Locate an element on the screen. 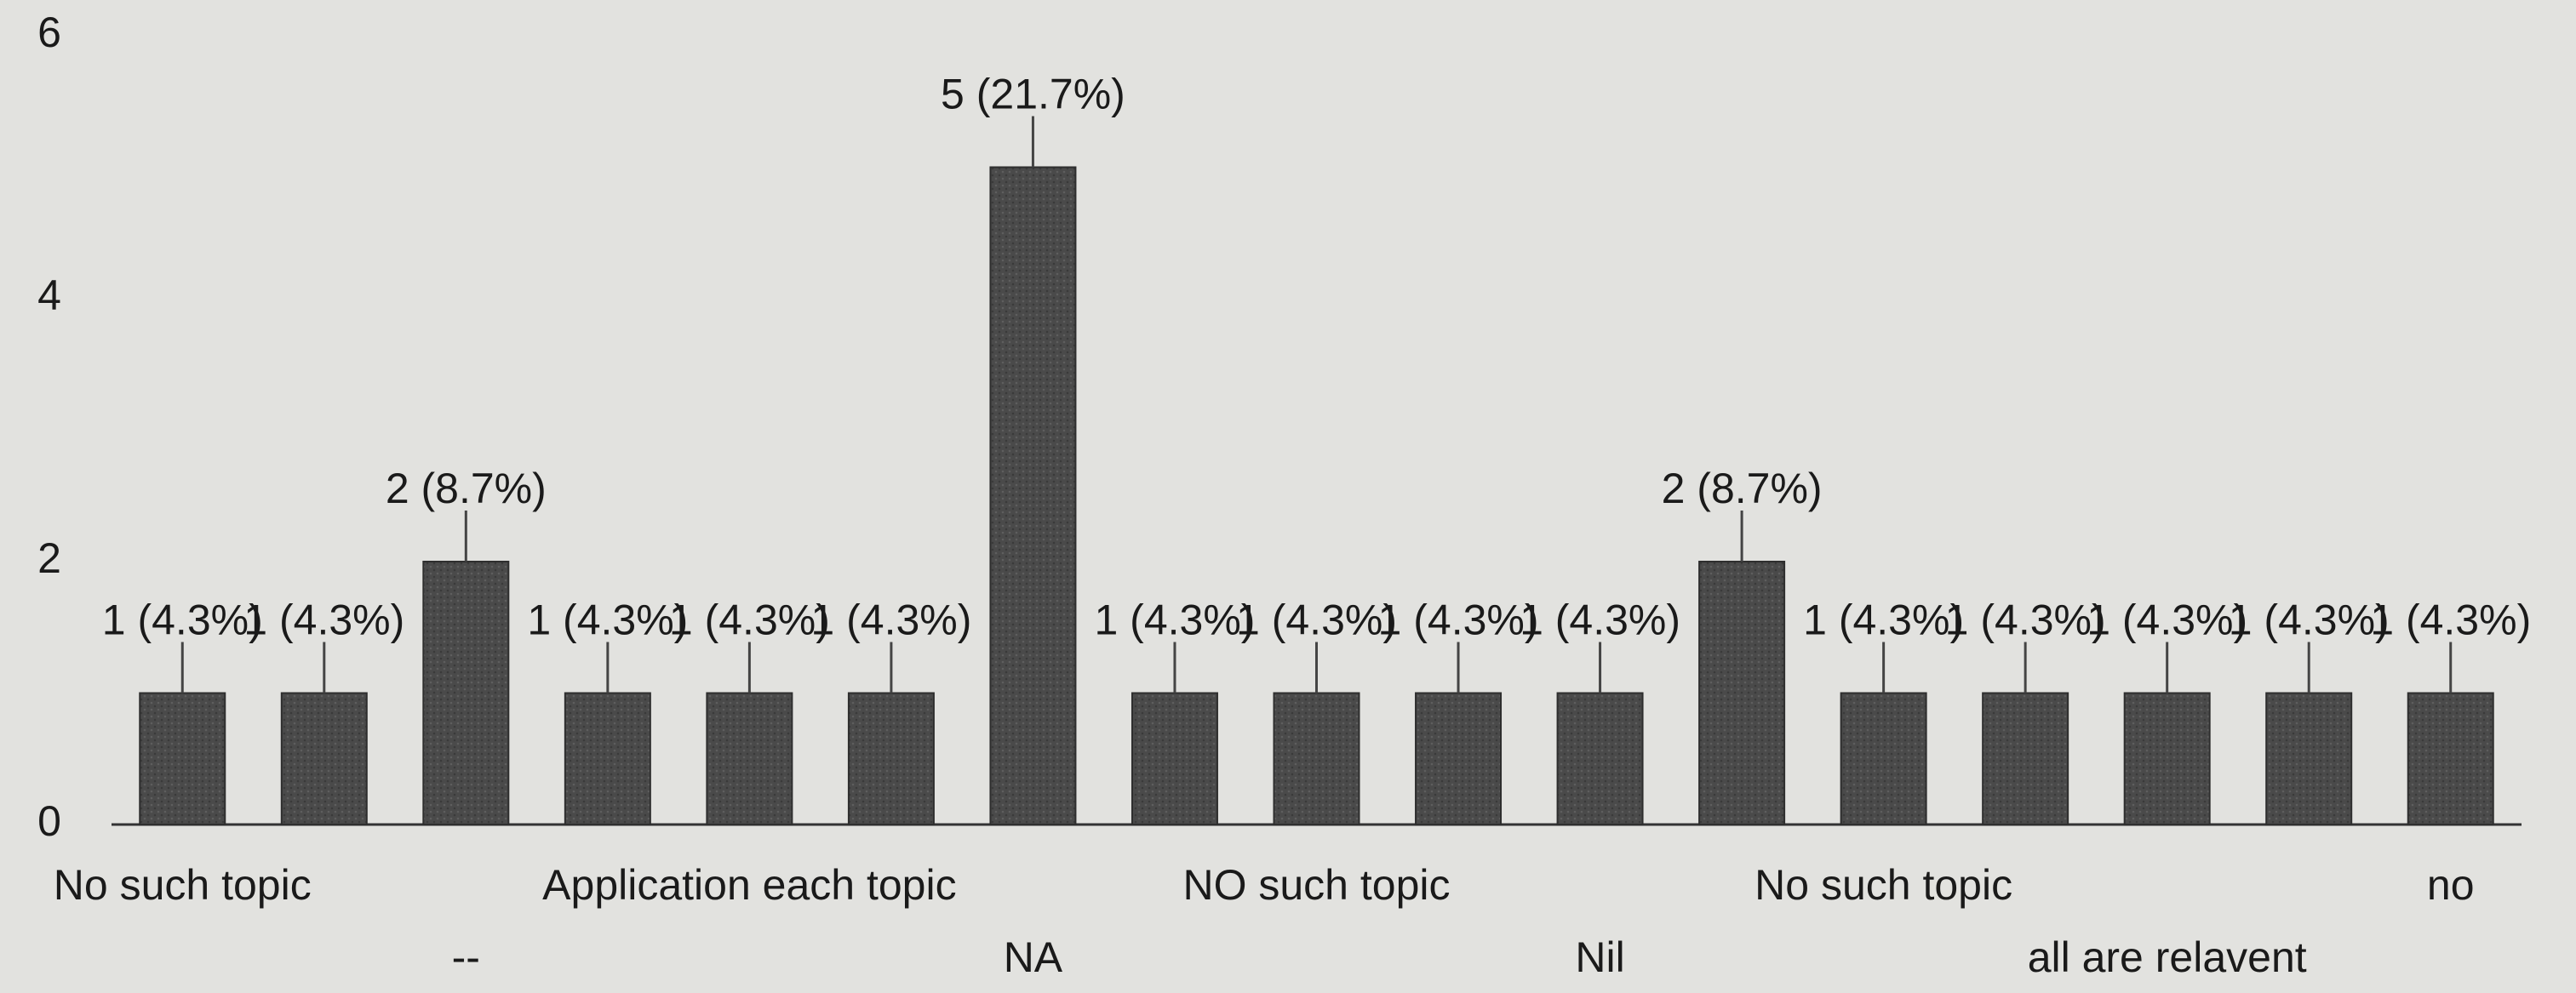 Image resolution: width=2576 pixels, height=993 pixels. y-tick-label: 4 is located at coordinates (49, 295).